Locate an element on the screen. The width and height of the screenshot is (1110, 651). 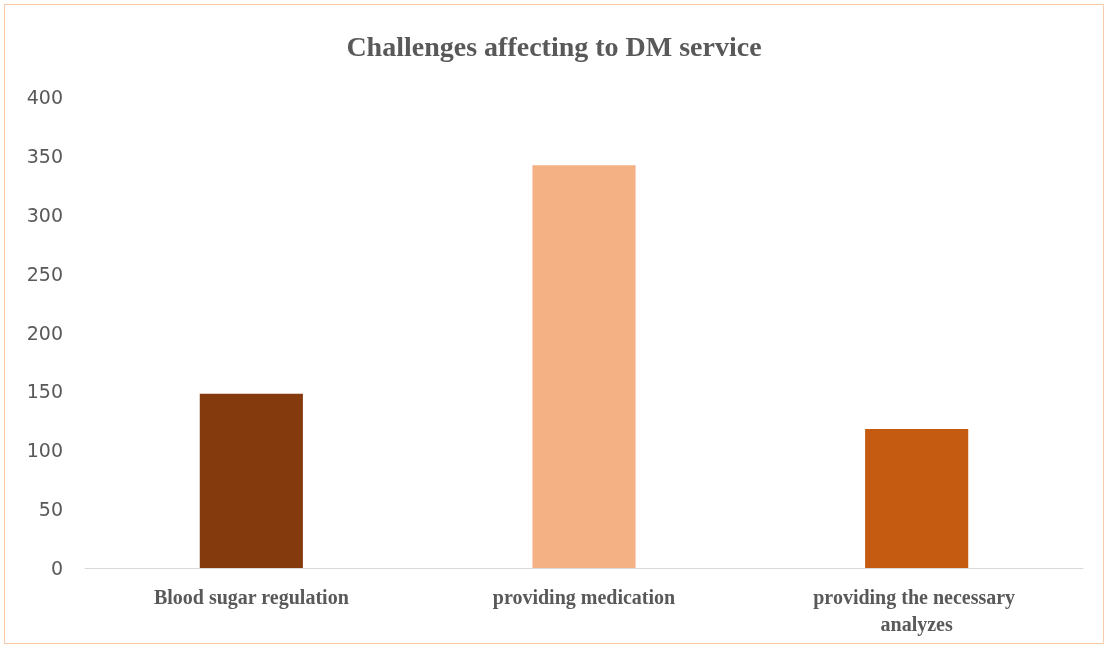
y-tick-label: 150 is located at coordinates (44, 391).